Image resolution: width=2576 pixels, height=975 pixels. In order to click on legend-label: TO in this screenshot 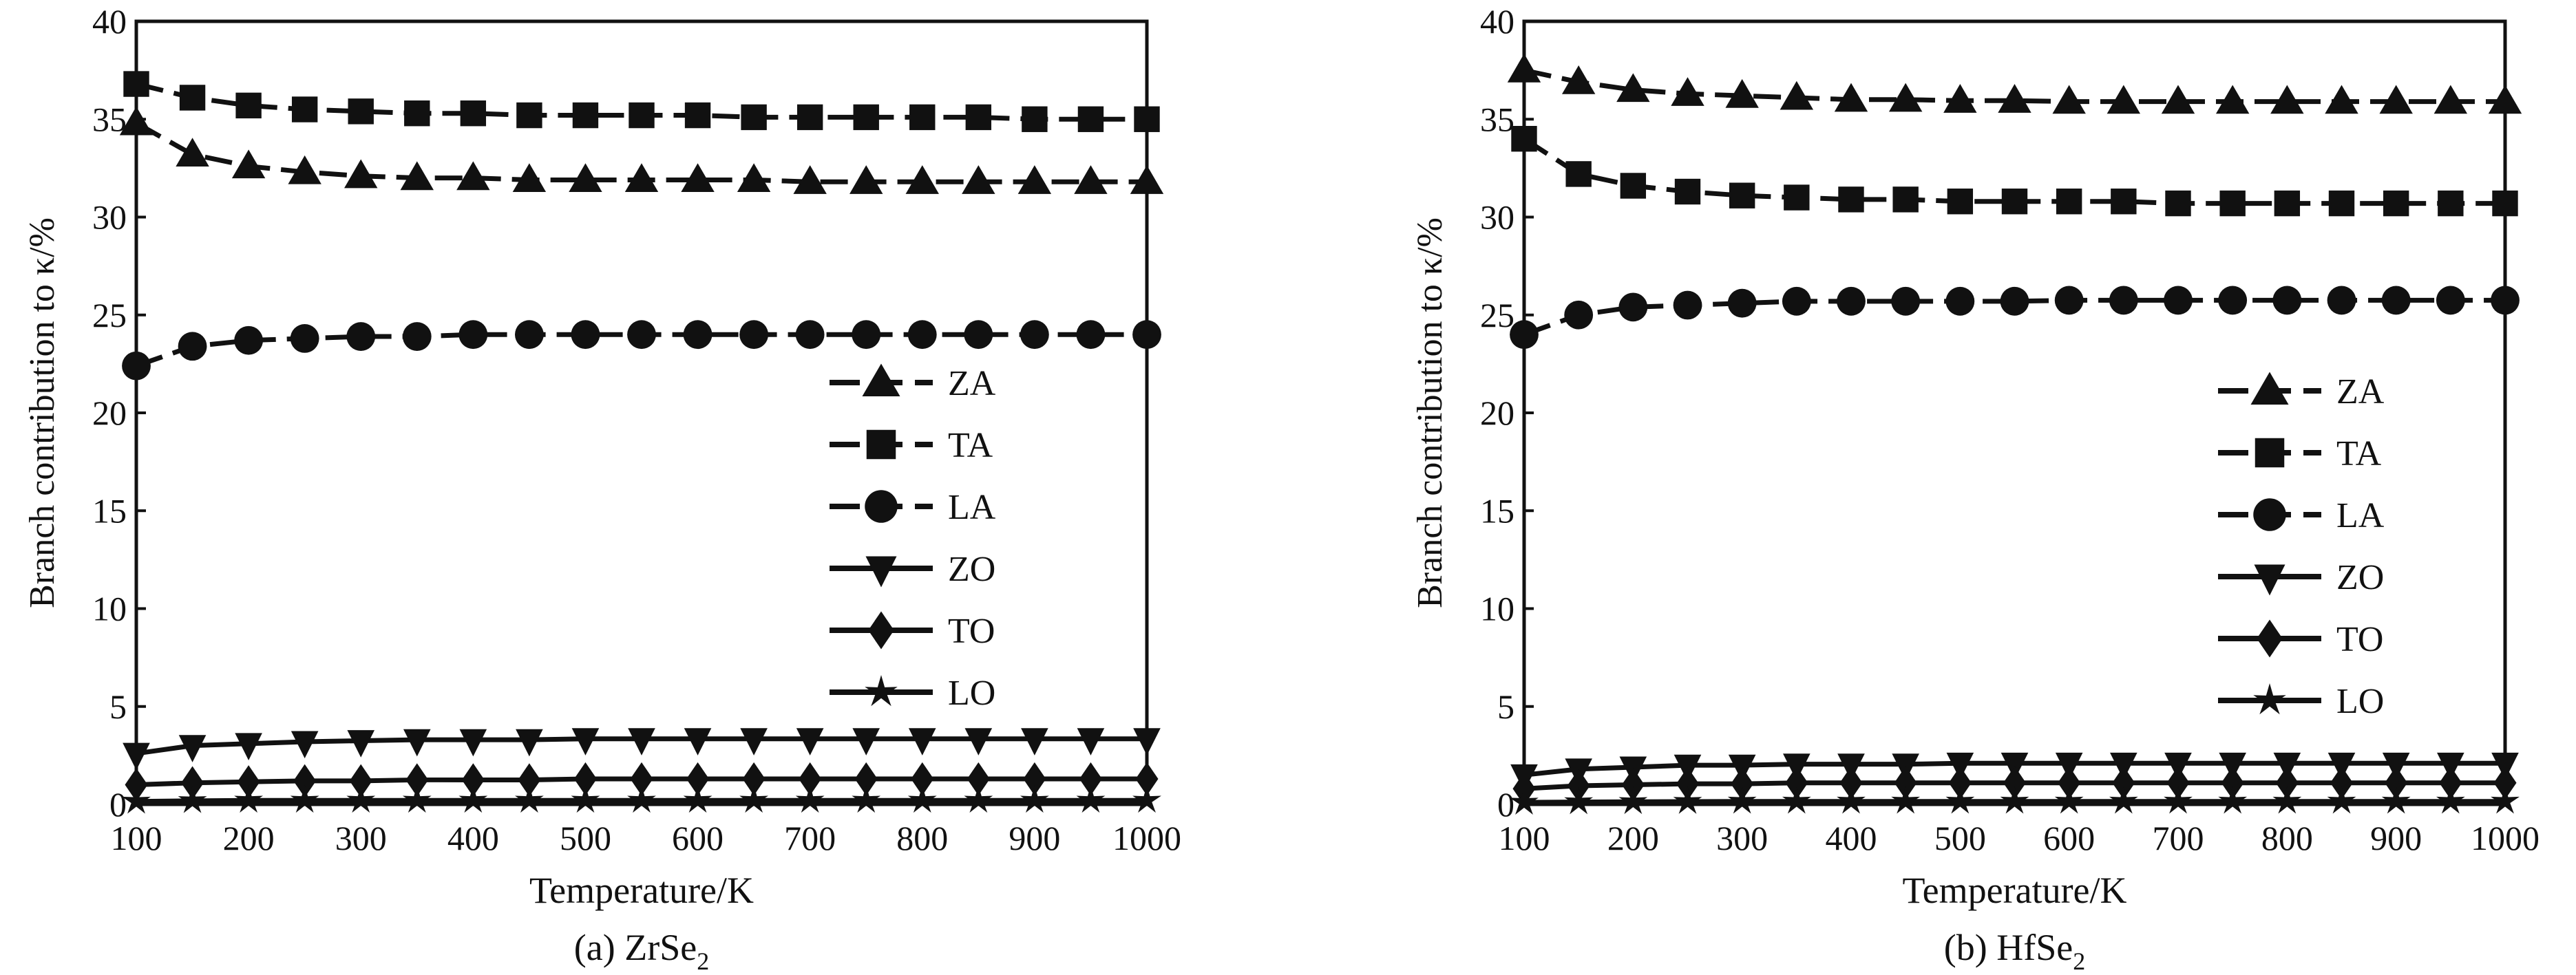, I will do `click(972, 631)`.